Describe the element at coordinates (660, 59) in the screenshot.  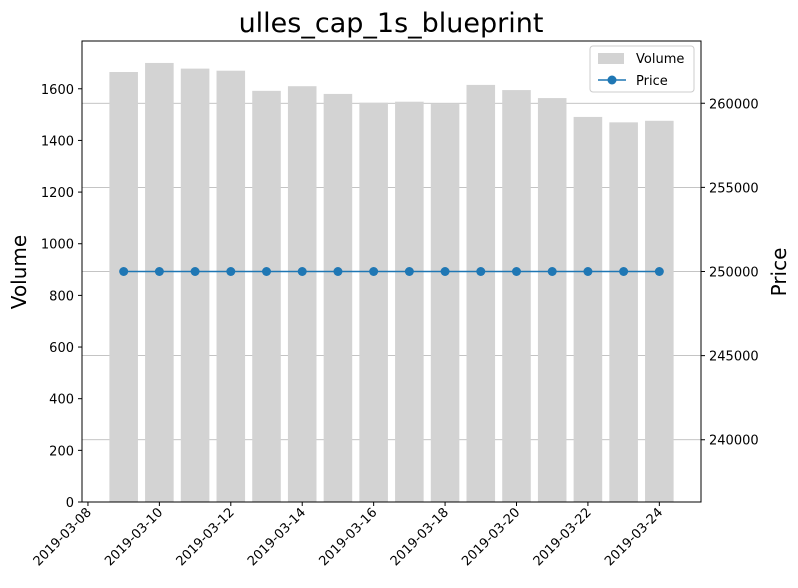
I see `legend-volume-label: Volume` at that location.